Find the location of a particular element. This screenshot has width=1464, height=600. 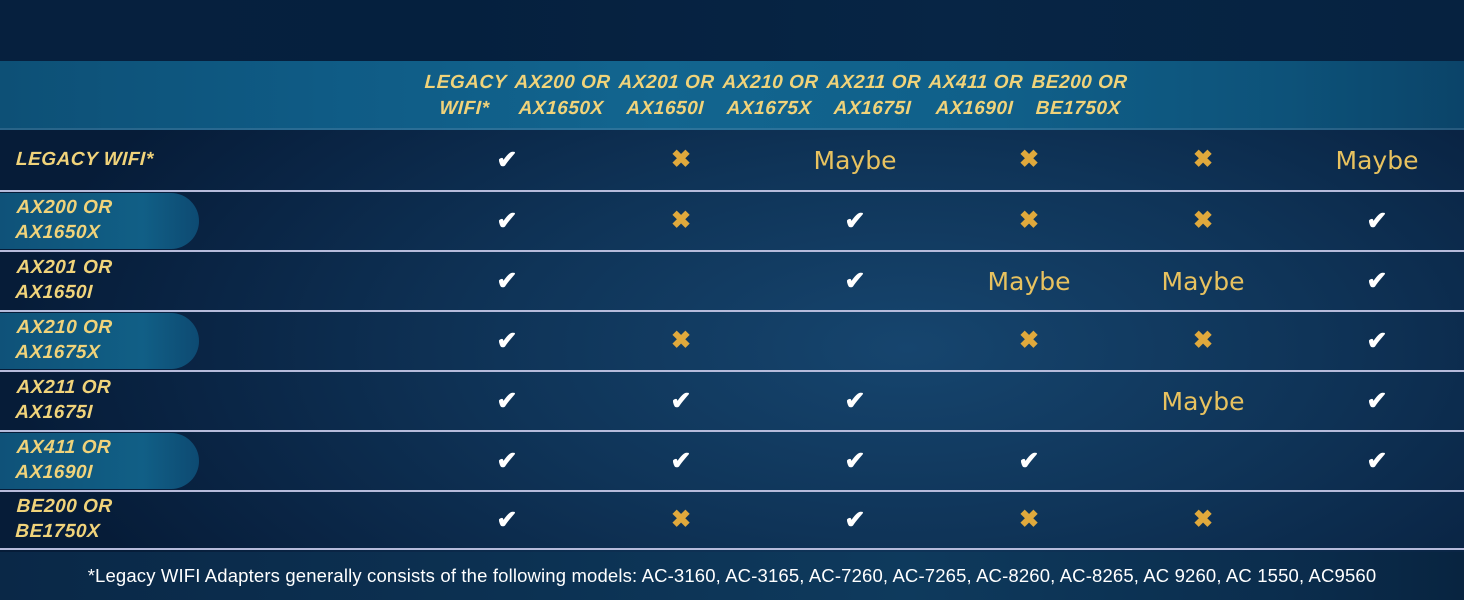

row-header-label: AX200 OR AX1650X is located at coordinates (64, 220).